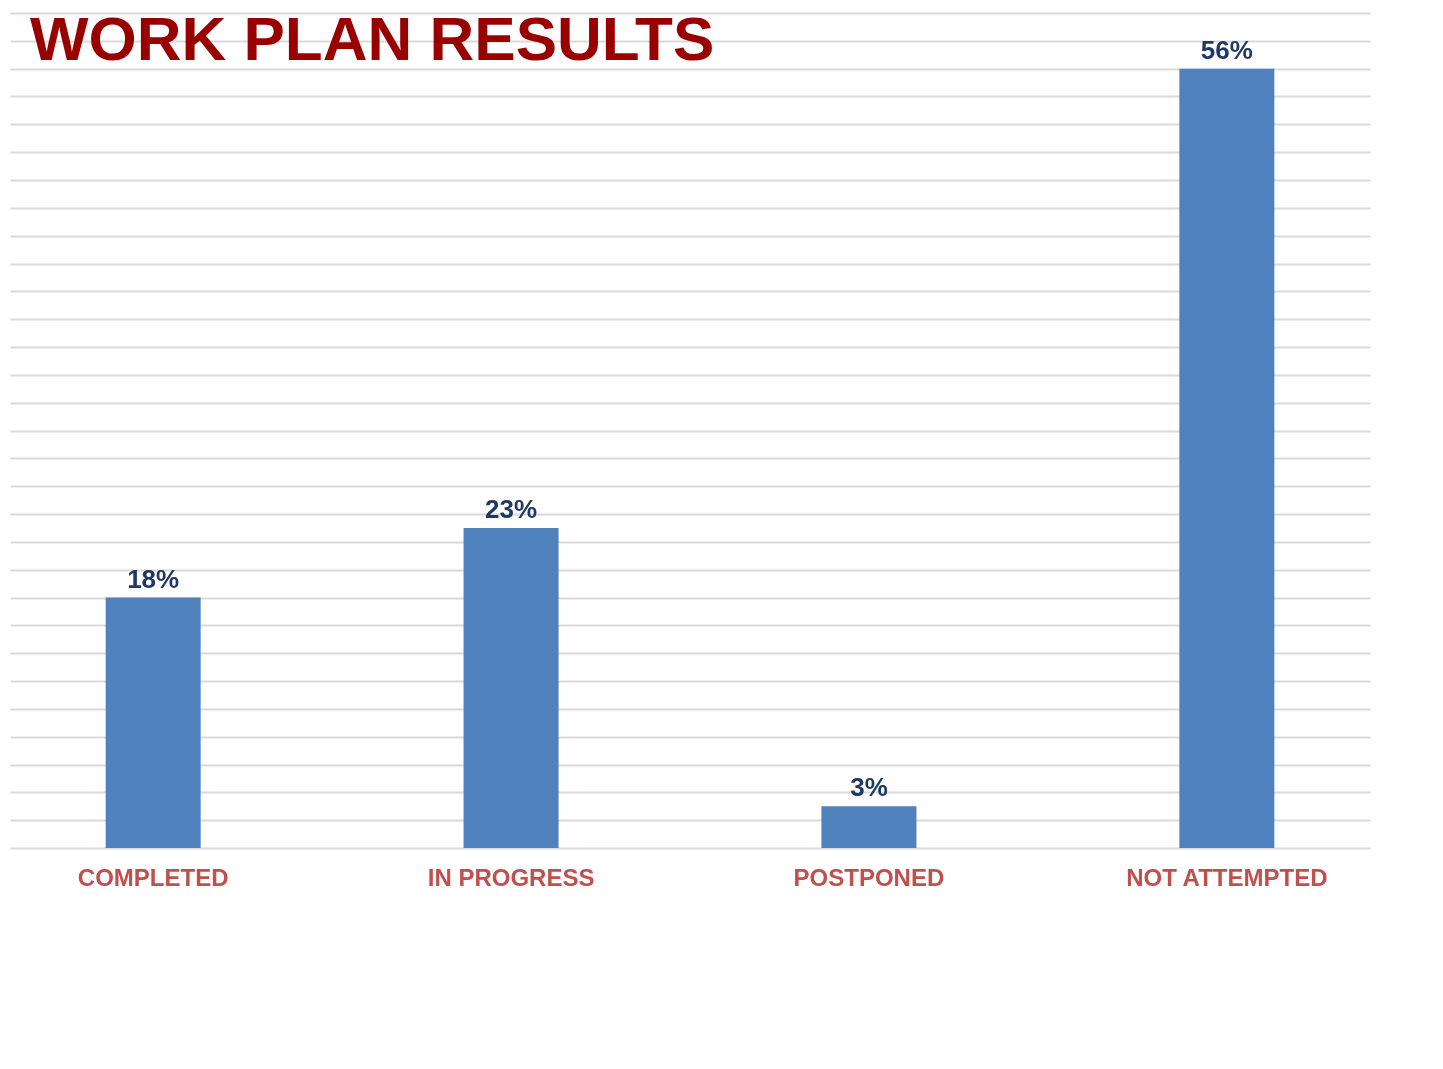 The width and height of the screenshot is (1443, 1069). I want to click on data-label: 3%, so click(869, 787).